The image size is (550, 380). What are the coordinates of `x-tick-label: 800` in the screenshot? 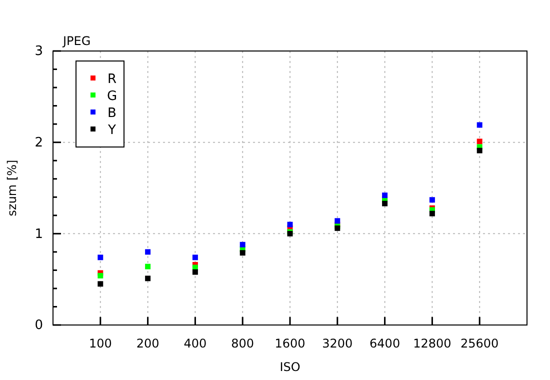 It's located at (242, 343).